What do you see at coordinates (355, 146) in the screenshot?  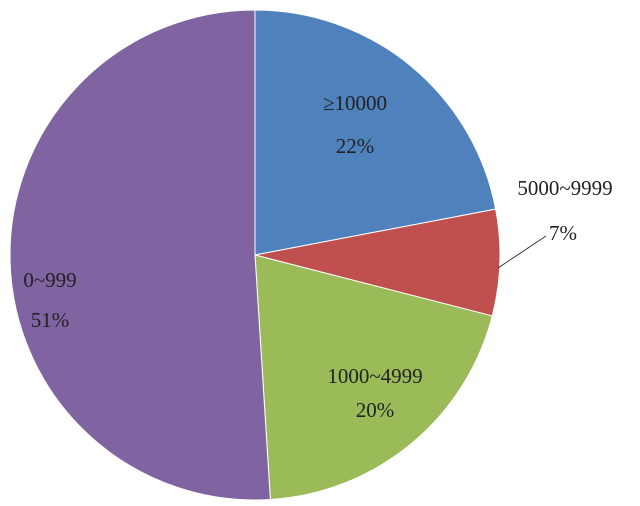 I see `slice-value-label: 22%` at bounding box center [355, 146].